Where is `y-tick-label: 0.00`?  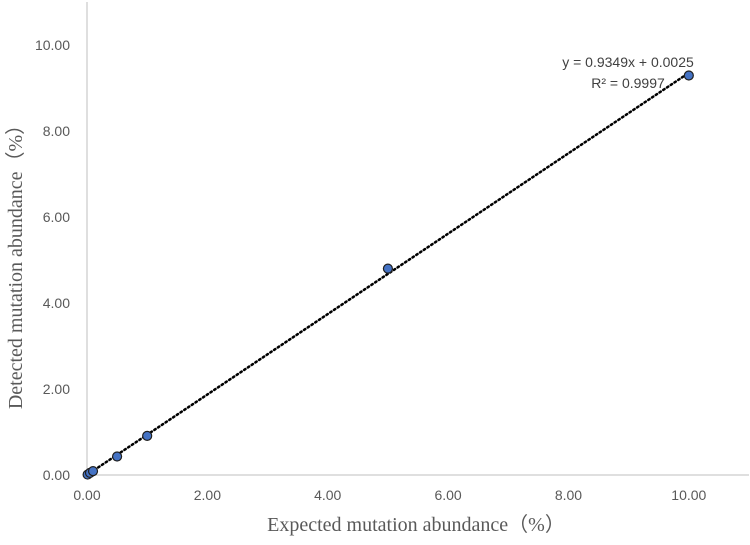 y-tick-label: 0.00 is located at coordinates (56, 475).